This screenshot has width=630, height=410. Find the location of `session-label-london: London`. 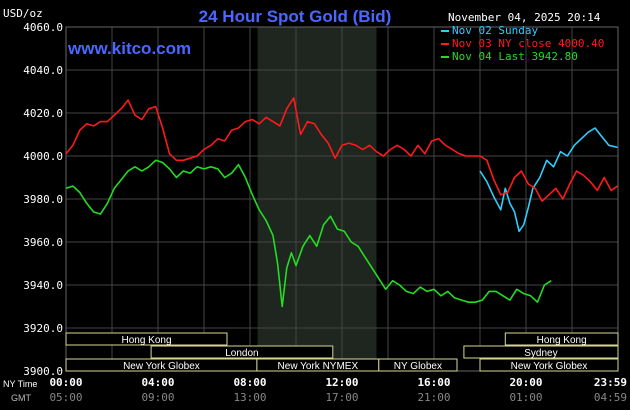

session-label-london: London is located at coordinates (241, 353).